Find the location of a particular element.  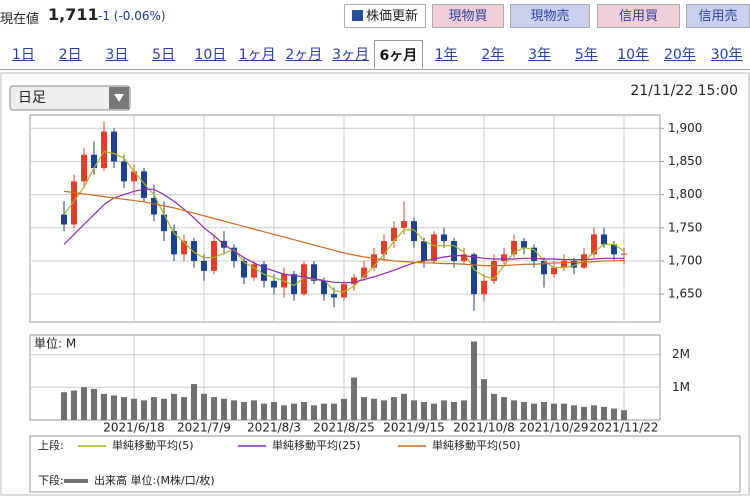

period-tab: 5日 is located at coordinates (164, 55).